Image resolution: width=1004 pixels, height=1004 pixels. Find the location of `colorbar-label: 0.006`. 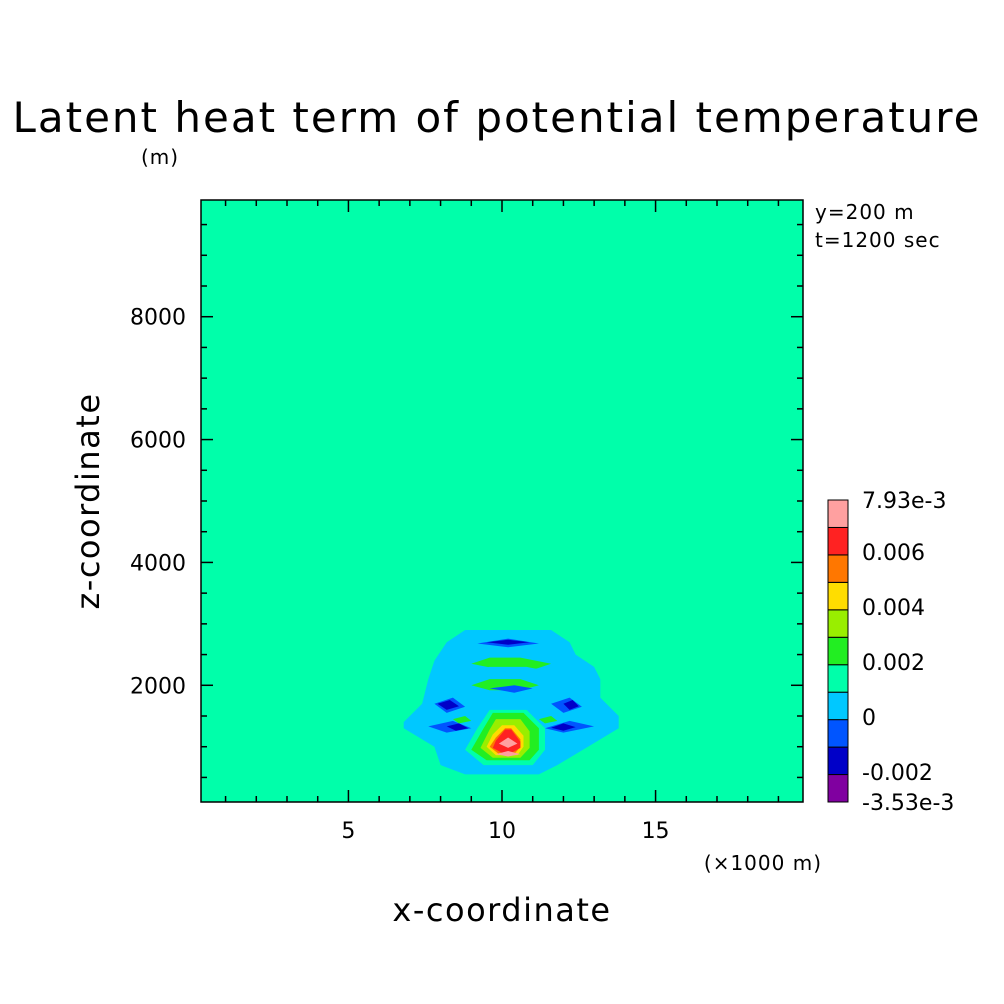

colorbar-label: 0.006 is located at coordinates (893, 553).